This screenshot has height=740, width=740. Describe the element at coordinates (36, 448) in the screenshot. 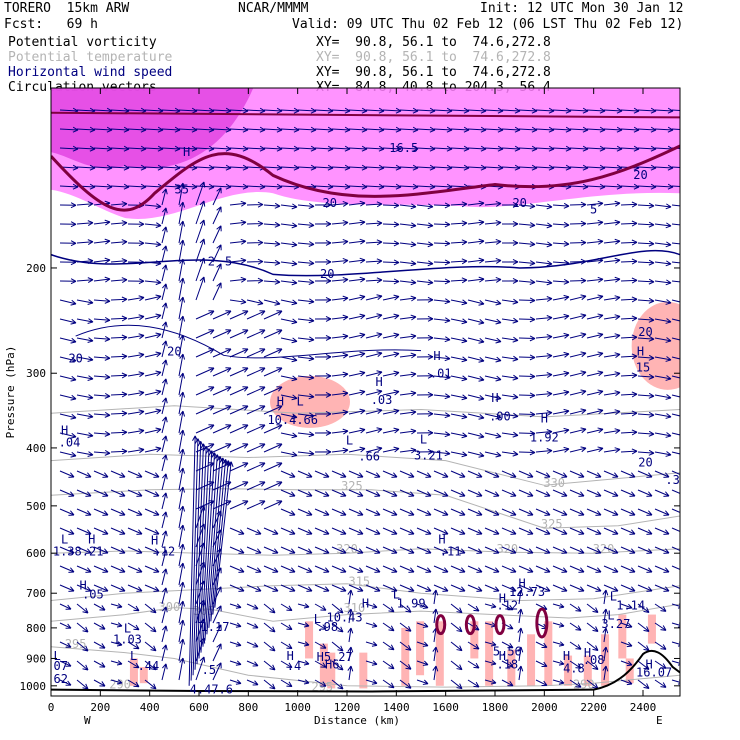

I see `y-tick-label: 400` at that location.